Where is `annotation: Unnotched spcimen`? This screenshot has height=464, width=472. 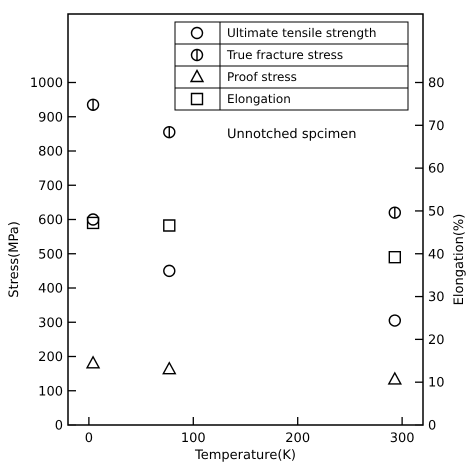 annotation: Unnotched spcimen is located at coordinates (291, 134).